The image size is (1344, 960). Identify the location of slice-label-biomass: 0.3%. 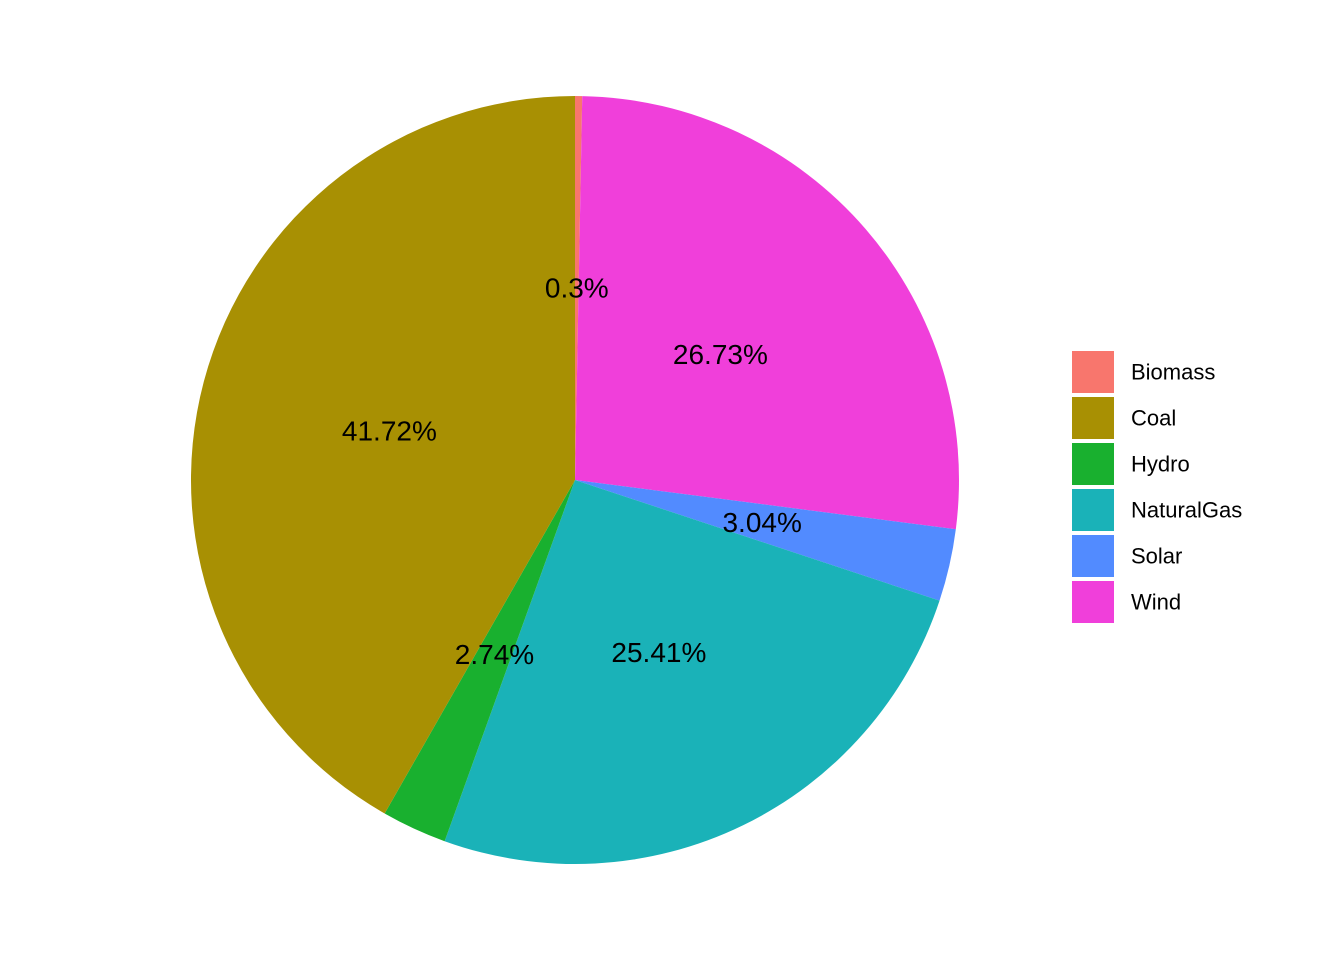
(577, 288).